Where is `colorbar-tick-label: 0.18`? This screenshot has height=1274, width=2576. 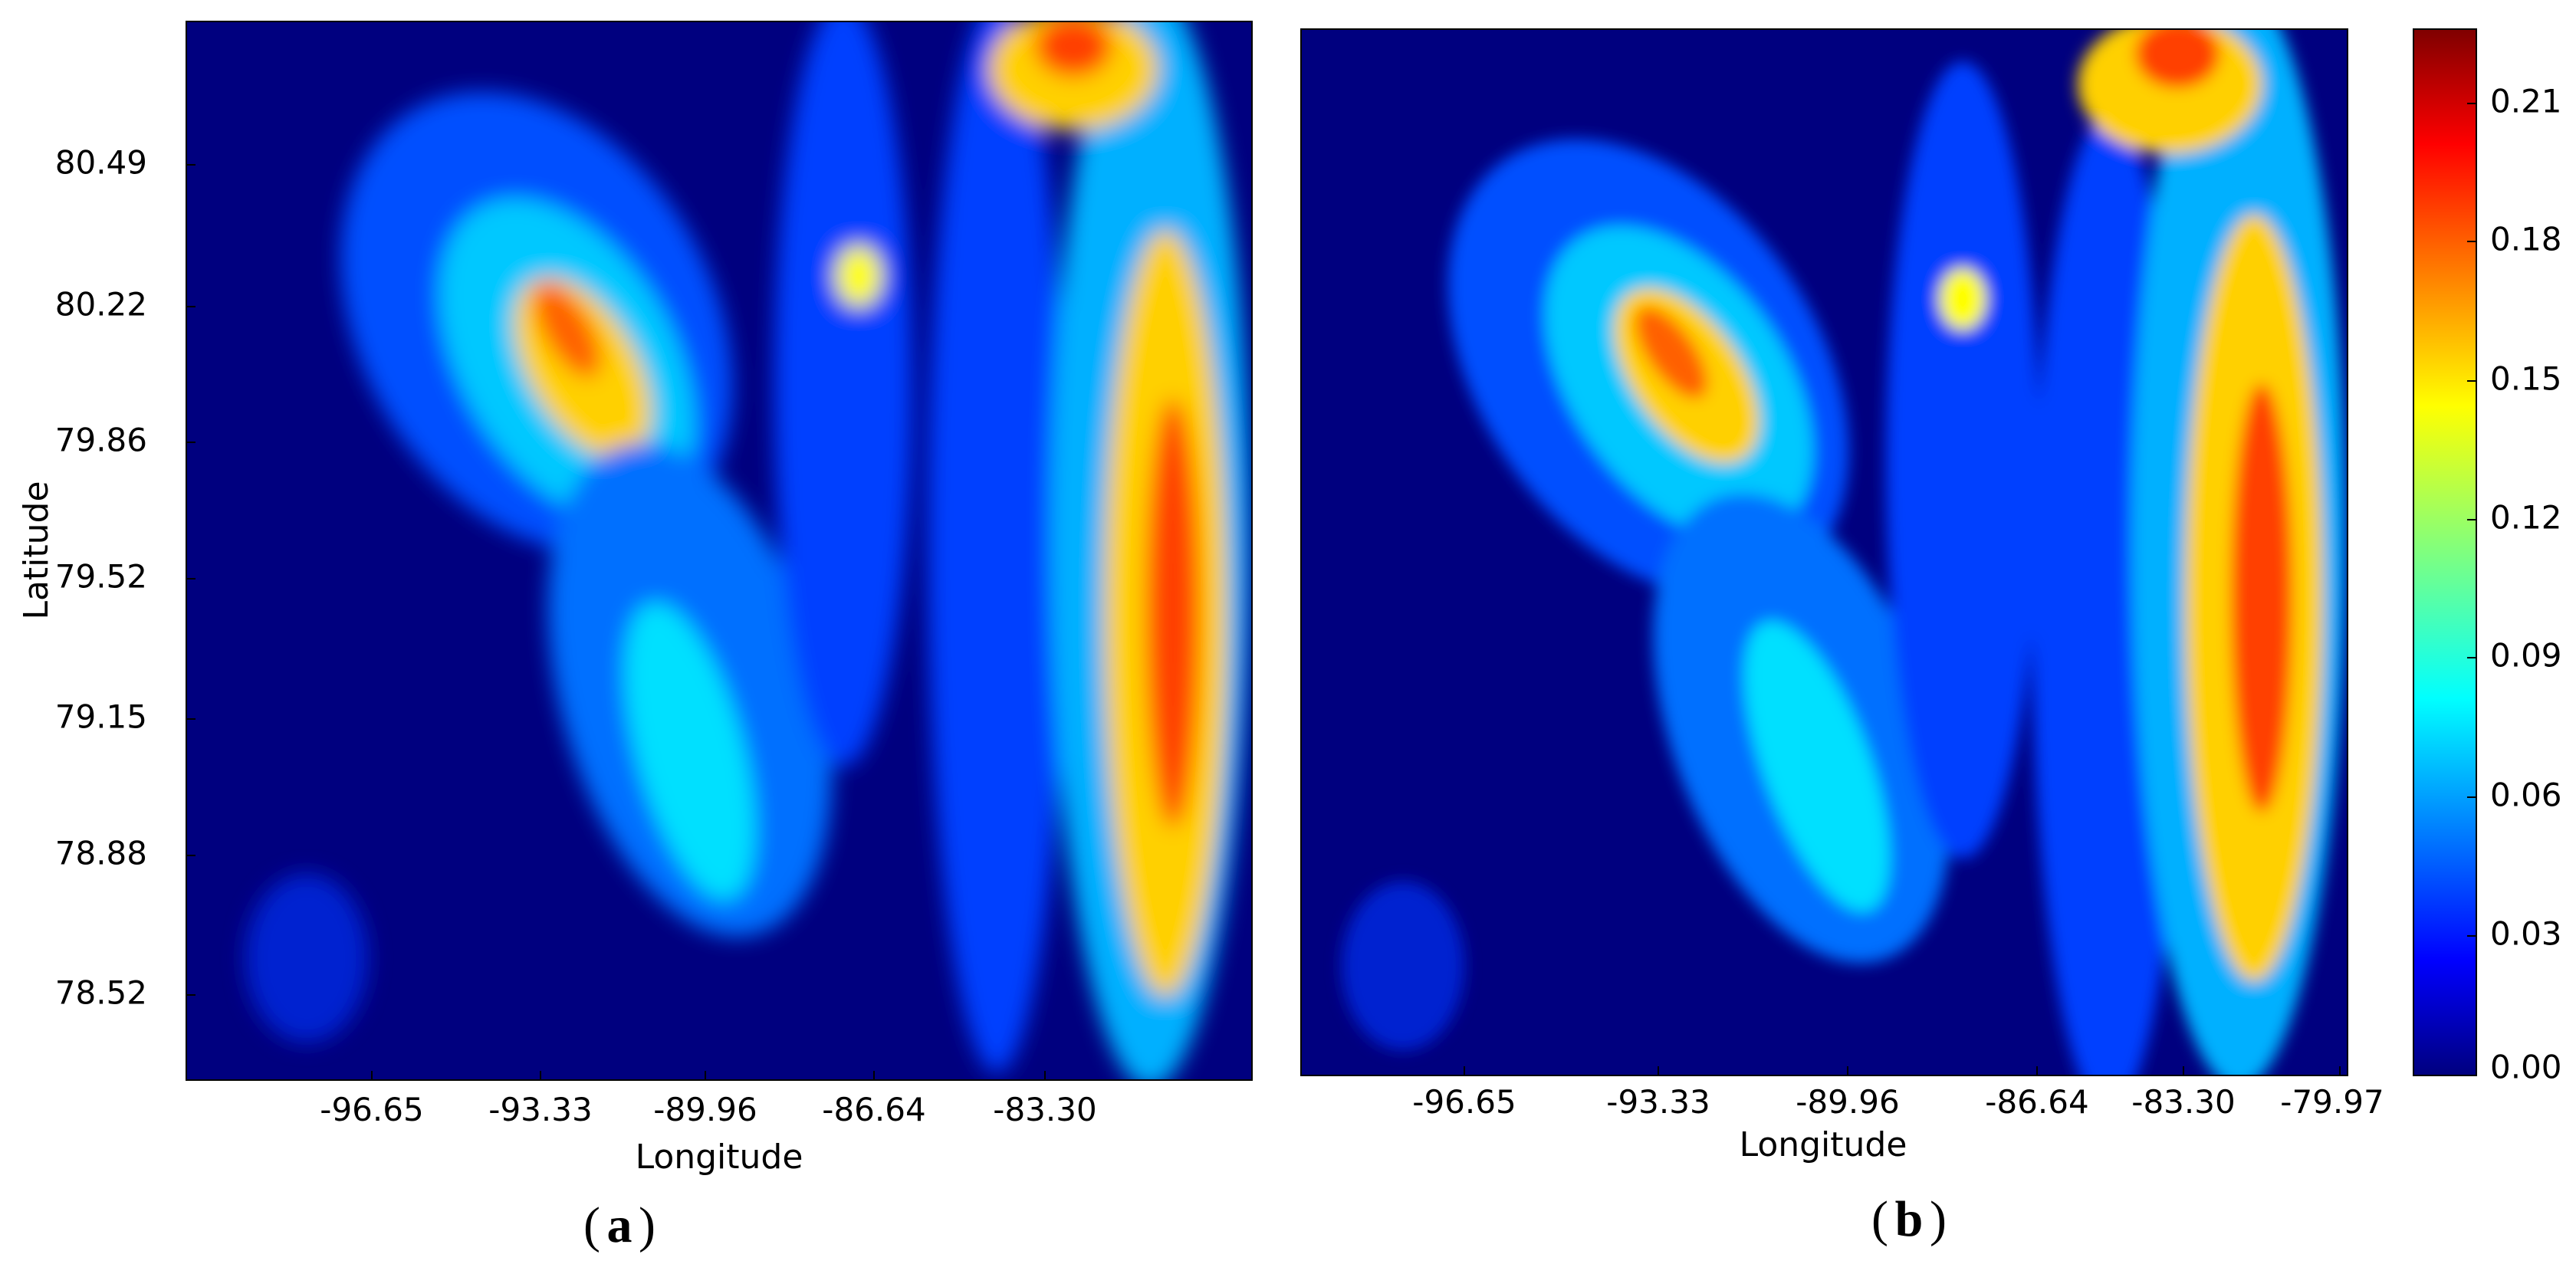
colorbar-tick-label: 0.18 is located at coordinates (2526, 239).